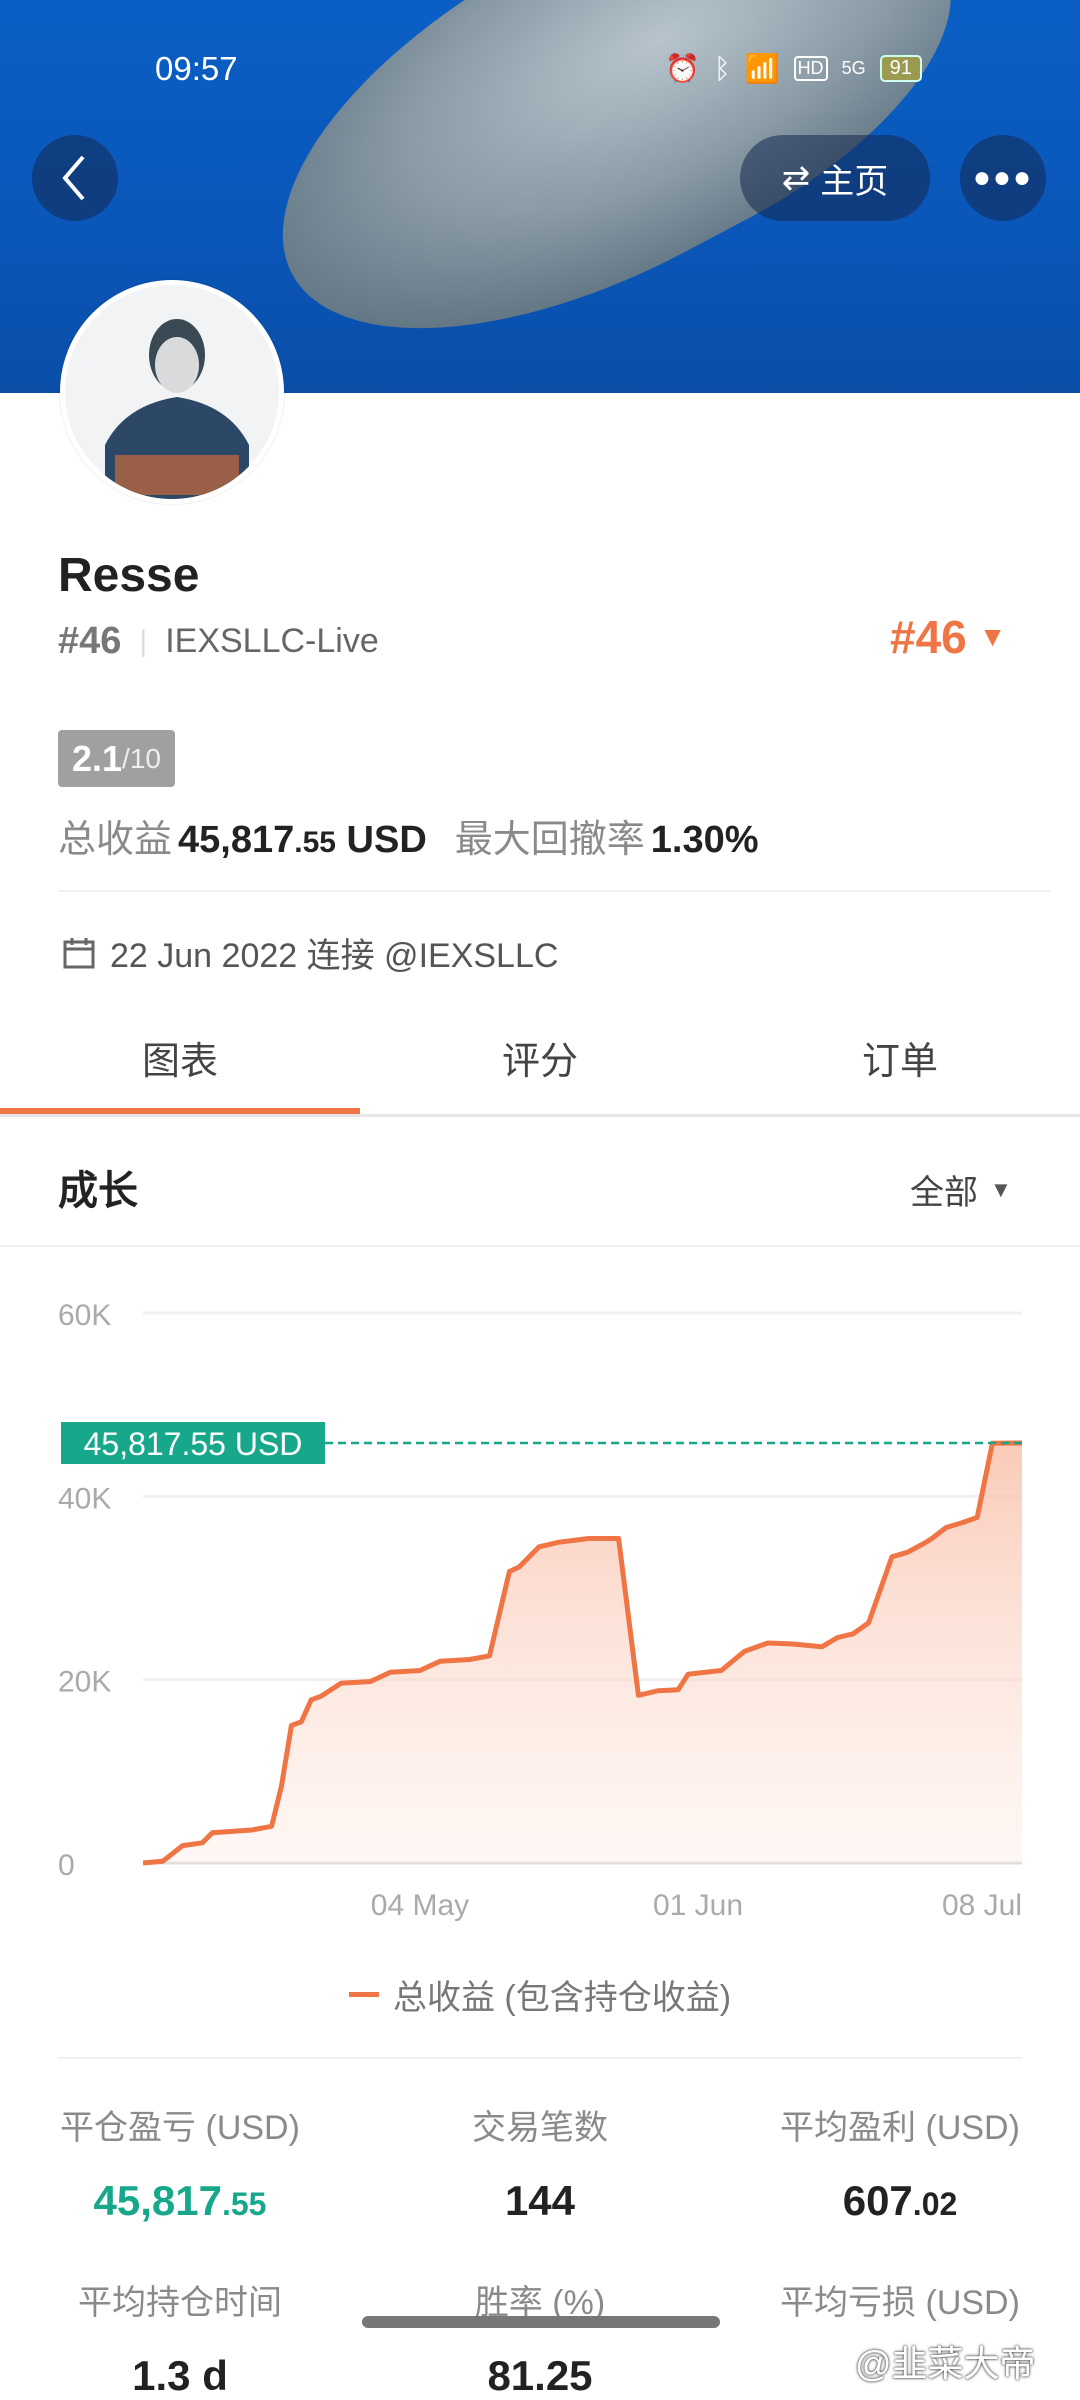  Describe the element at coordinates (66, 1865) in the screenshot. I see `y-tick-label: 0` at that location.